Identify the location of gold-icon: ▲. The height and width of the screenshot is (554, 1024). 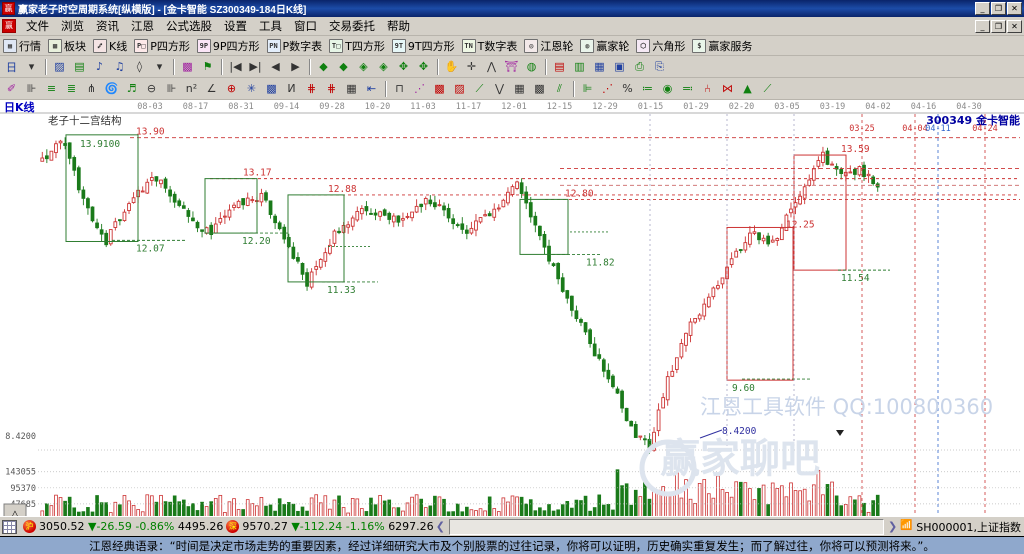
(747, 88).